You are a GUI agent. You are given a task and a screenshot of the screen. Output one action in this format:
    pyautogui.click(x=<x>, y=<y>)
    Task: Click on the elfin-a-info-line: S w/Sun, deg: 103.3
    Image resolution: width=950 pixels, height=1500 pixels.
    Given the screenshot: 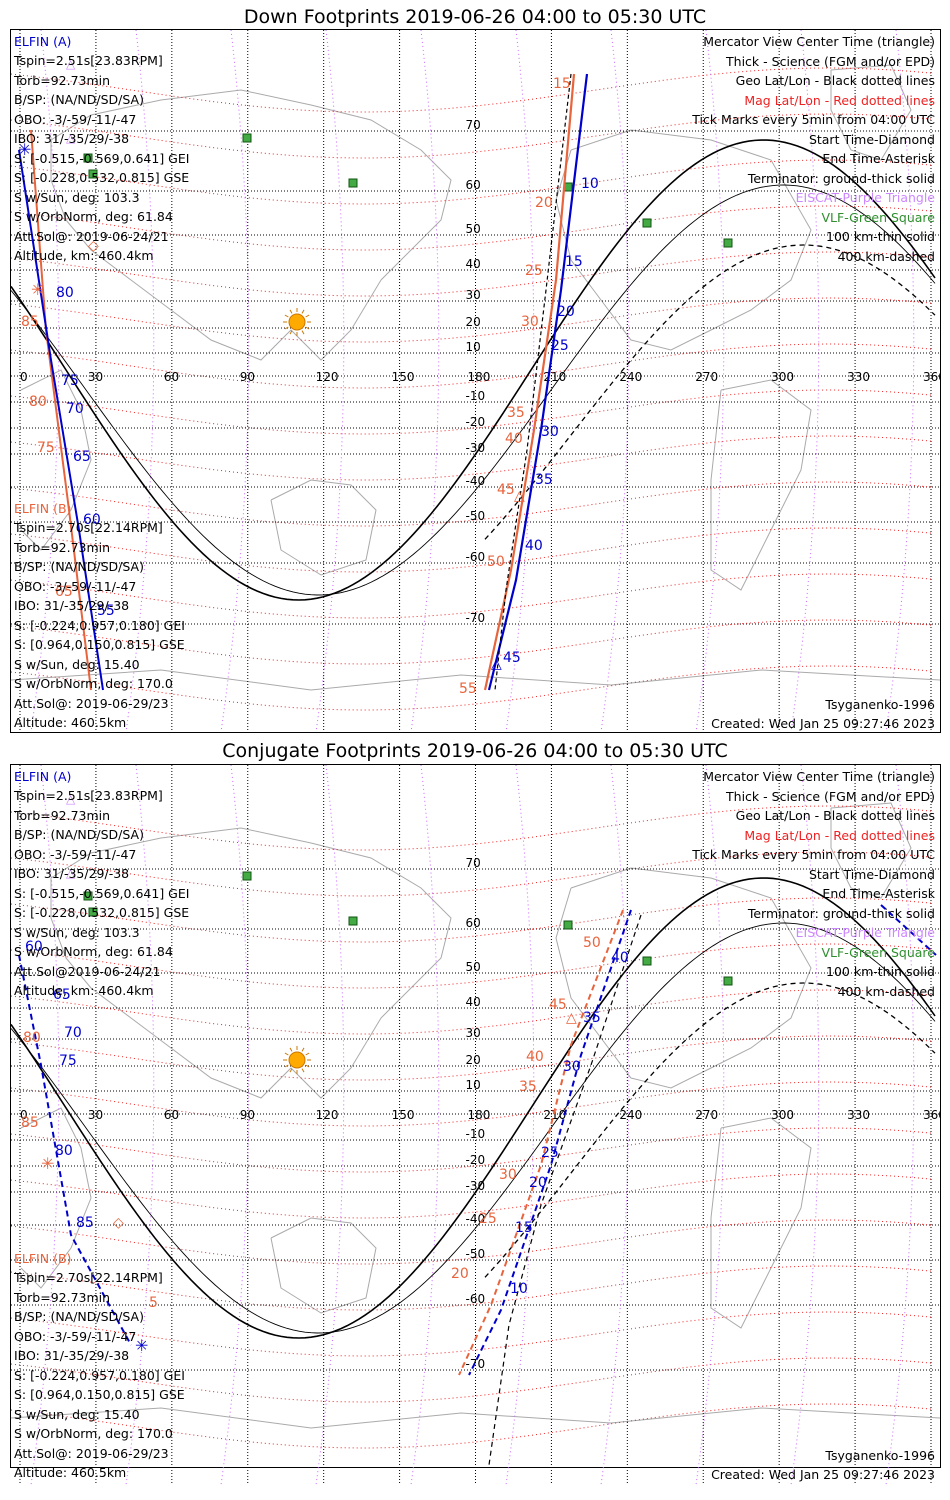 What is the action you would take?
    pyautogui.click(x=77, y=932)
    